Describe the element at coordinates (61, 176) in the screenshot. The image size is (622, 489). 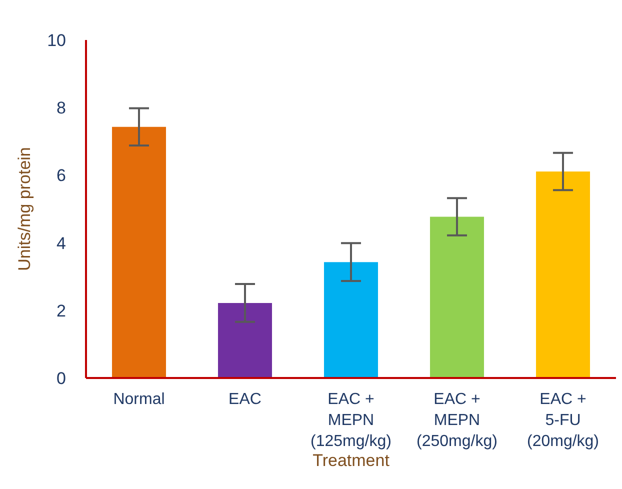
I see `y-tick-label: 6` at that location.